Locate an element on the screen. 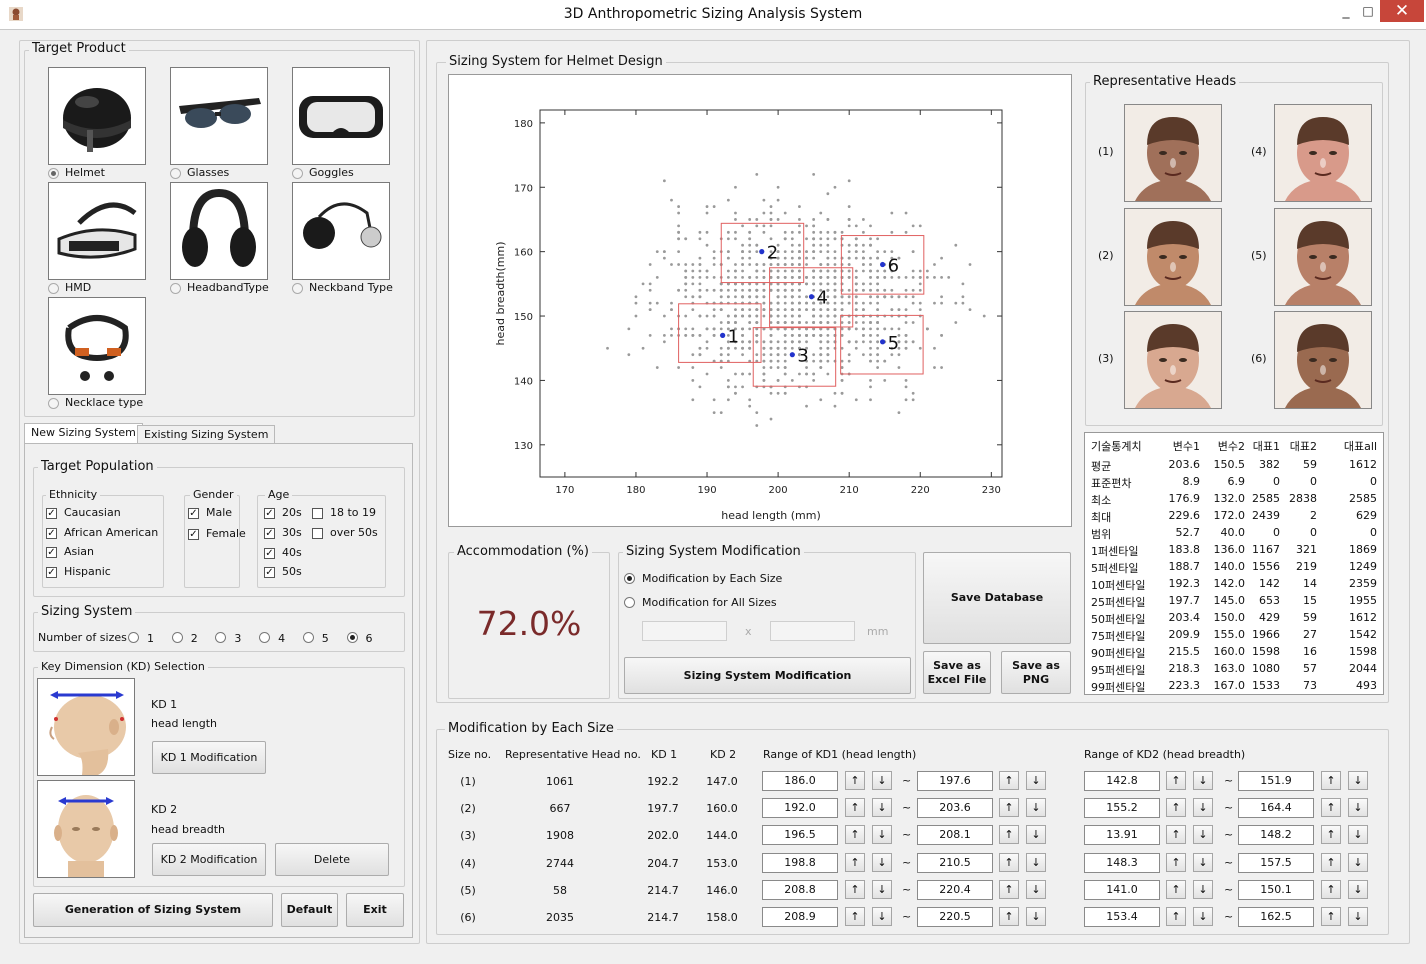 This screenshot has width=1426, height=964. all-sizes-x-input is located at coordinates (684, 631).